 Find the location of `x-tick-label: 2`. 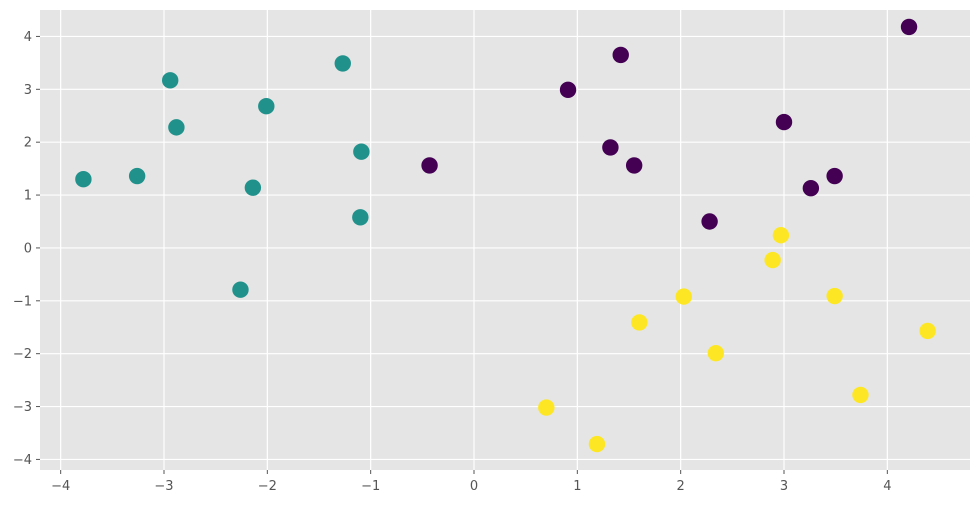

x-tick-label: 2 is located at coordinates (681, 486).